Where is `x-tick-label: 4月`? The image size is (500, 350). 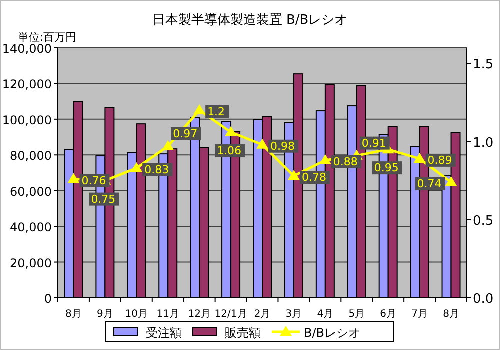 x-tick-label: 4月 is located at coordinates (325, 314).